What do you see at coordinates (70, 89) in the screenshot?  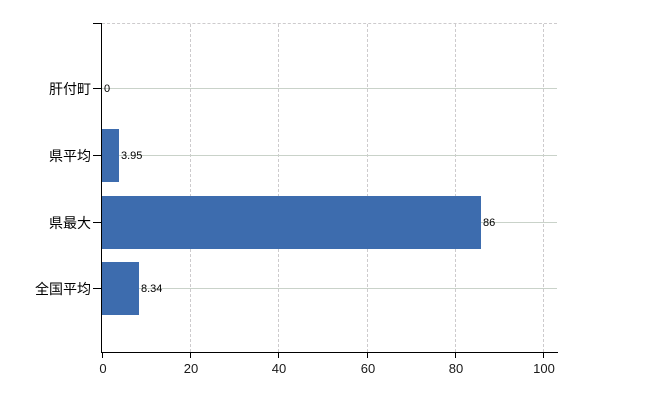 I see `category-label: 肝付町` at bounding box center [70, 89].